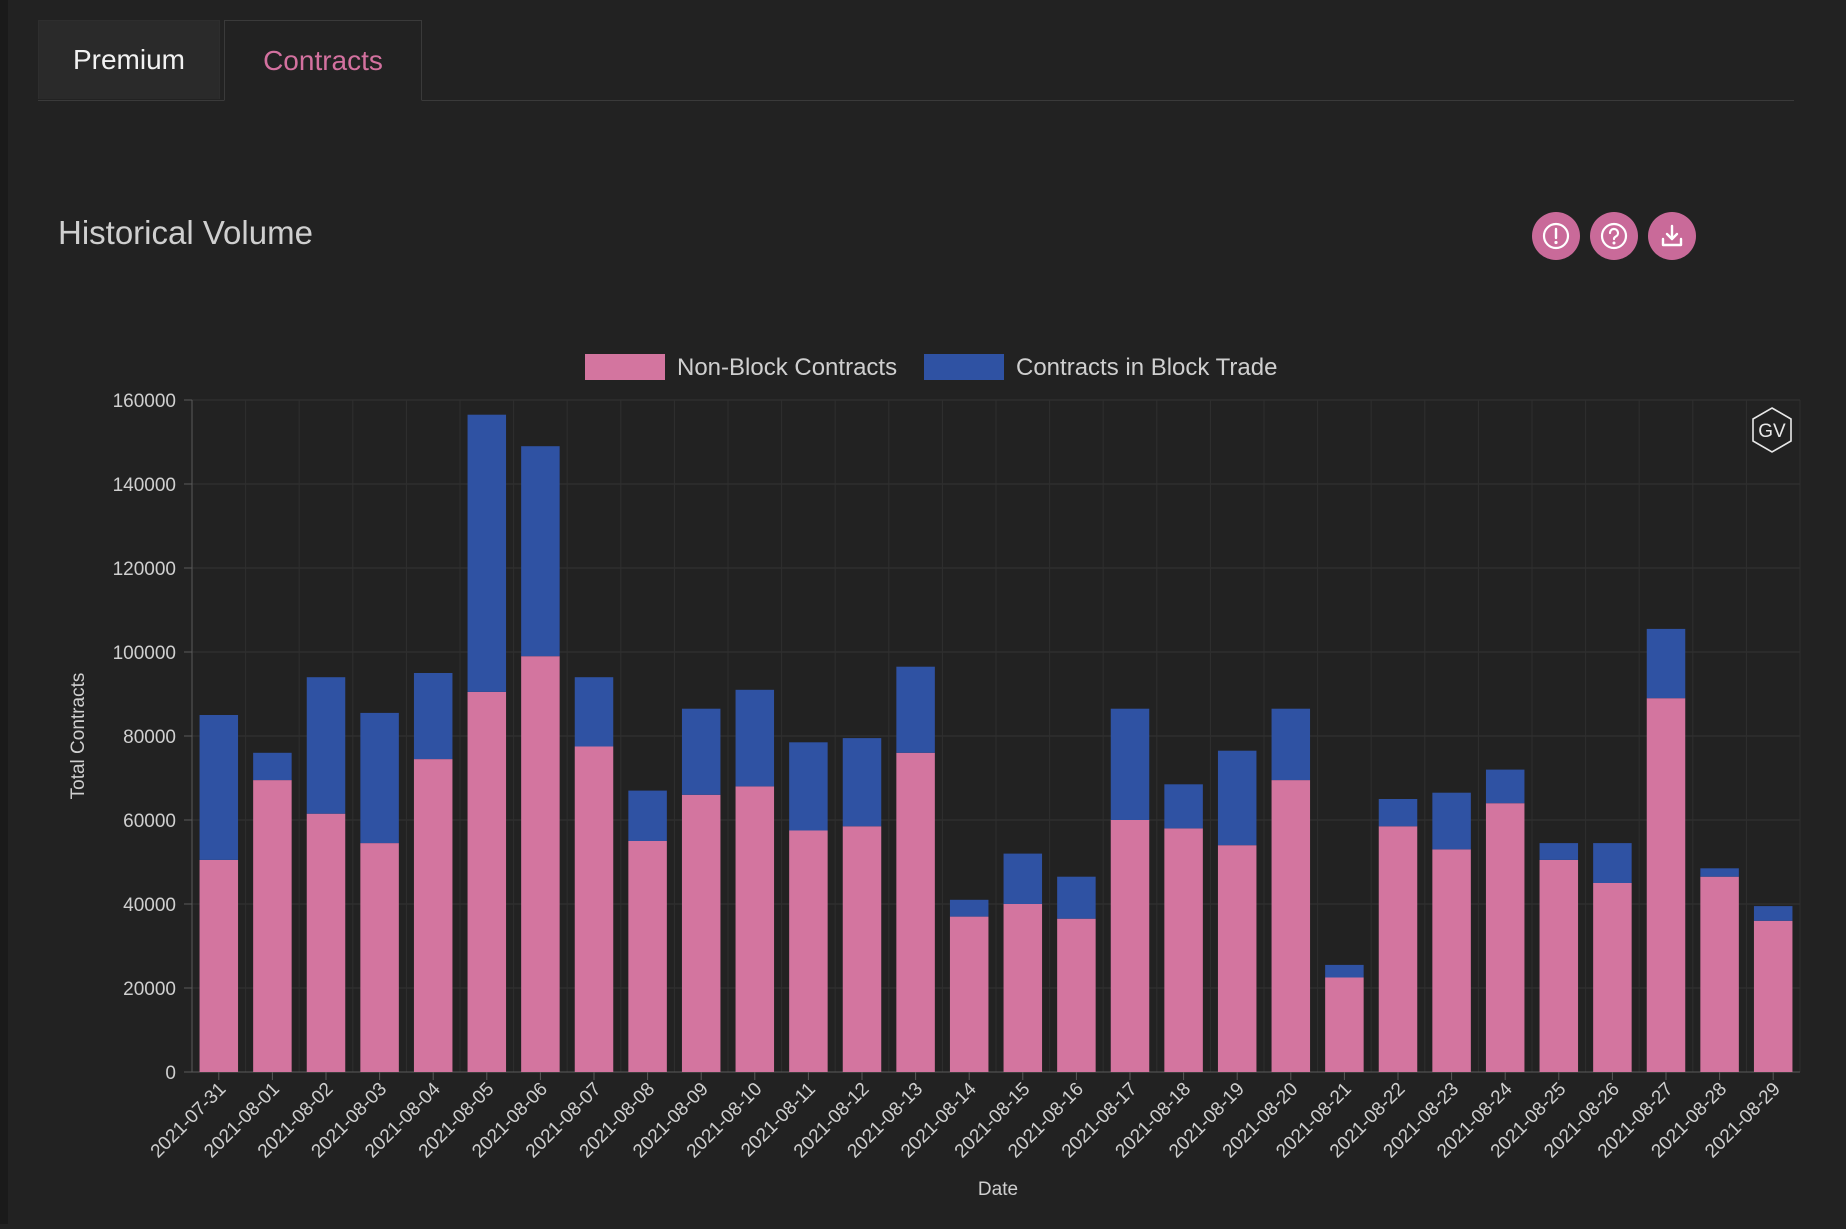 Image resolution: width=1846 pixels, height=1229 pixels. What do you see at coordinates (964, 367) in the screenshot?
I see `legend-swatch-block` at bounding box center [964, 367].